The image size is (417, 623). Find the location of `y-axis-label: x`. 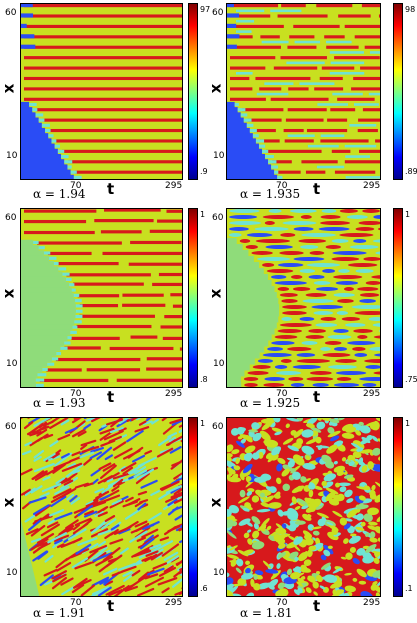

y-axis-label: x is located at coordinates (215, 88).